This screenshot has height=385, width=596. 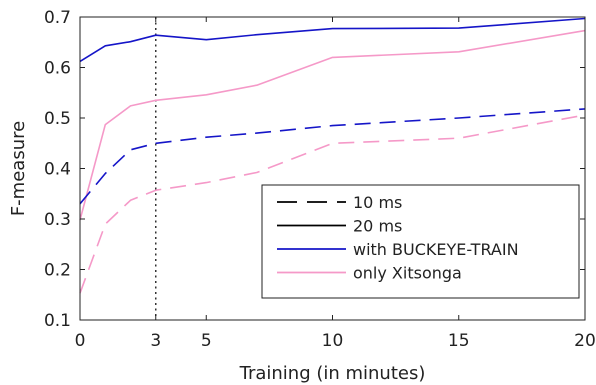 What do you see at coordinates (57, 69) in the screenshot?
I see `y-tick-label: 0.6` at bounding box center [57, 69].